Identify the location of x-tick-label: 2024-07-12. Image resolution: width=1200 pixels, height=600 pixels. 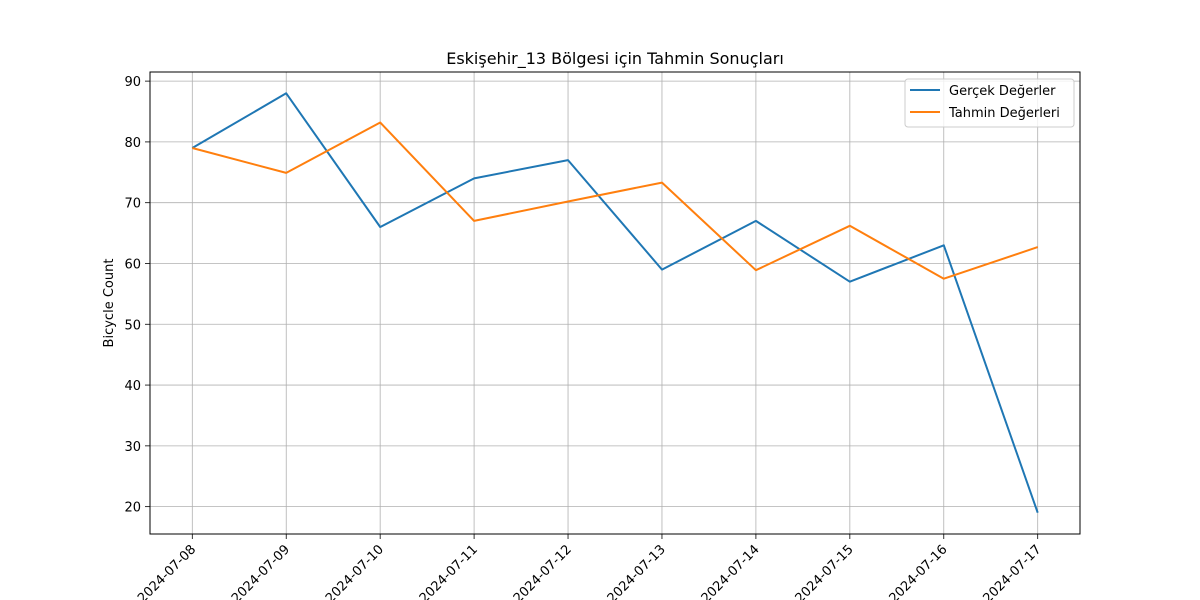
(543, 571).